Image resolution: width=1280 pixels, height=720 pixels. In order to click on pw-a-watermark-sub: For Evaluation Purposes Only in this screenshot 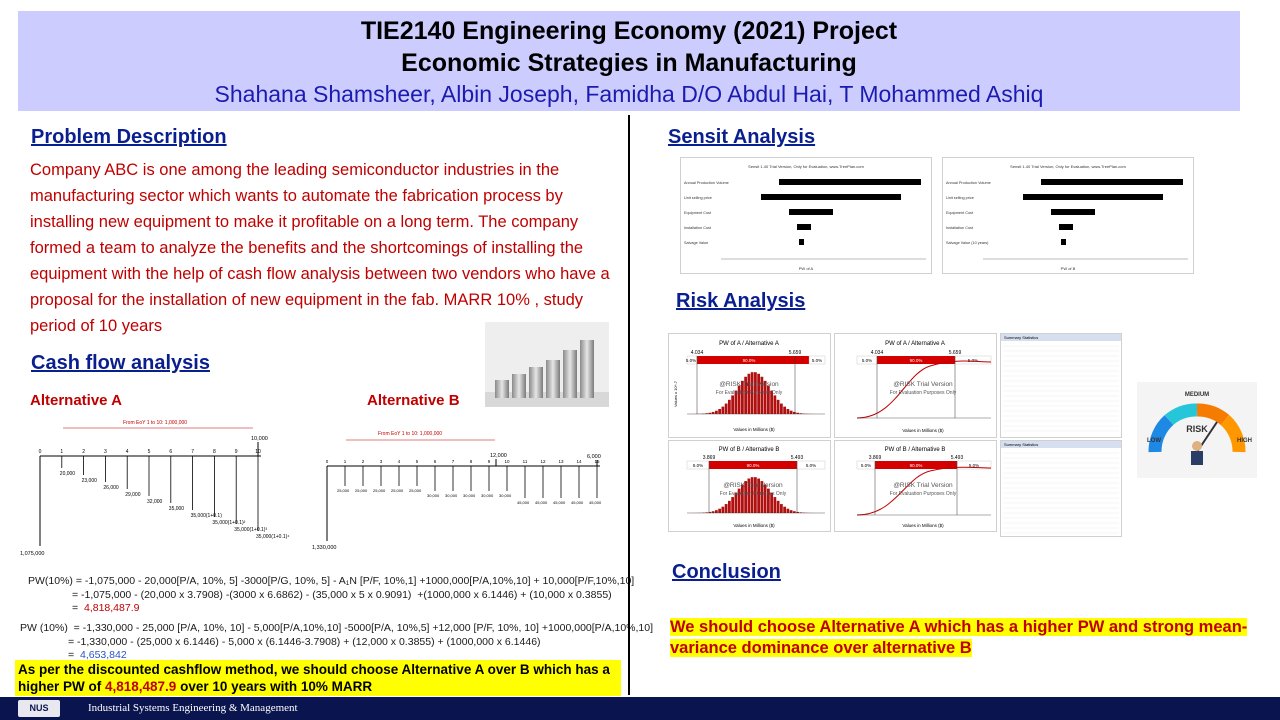, I will do `click(749, 393)`.